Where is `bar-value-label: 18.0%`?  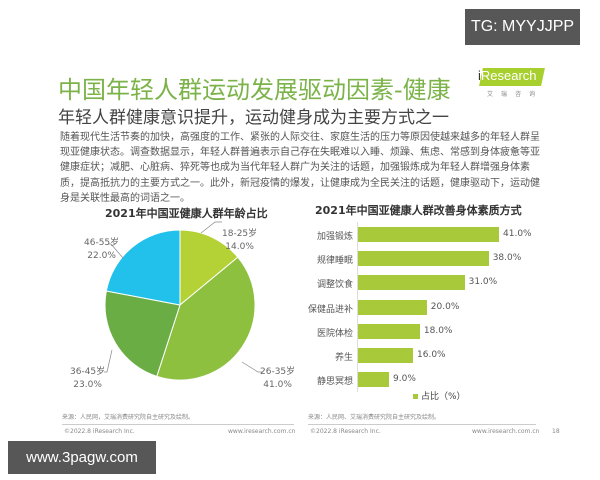 bar-value-label: 18.0% is located at coordinates (438, 330).